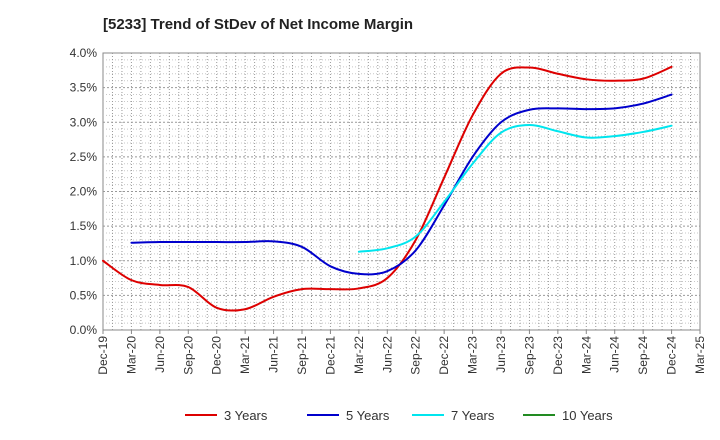 The image size is (720, 440). I want to click on y-tick-label: 0.5%, so click(84, 295).